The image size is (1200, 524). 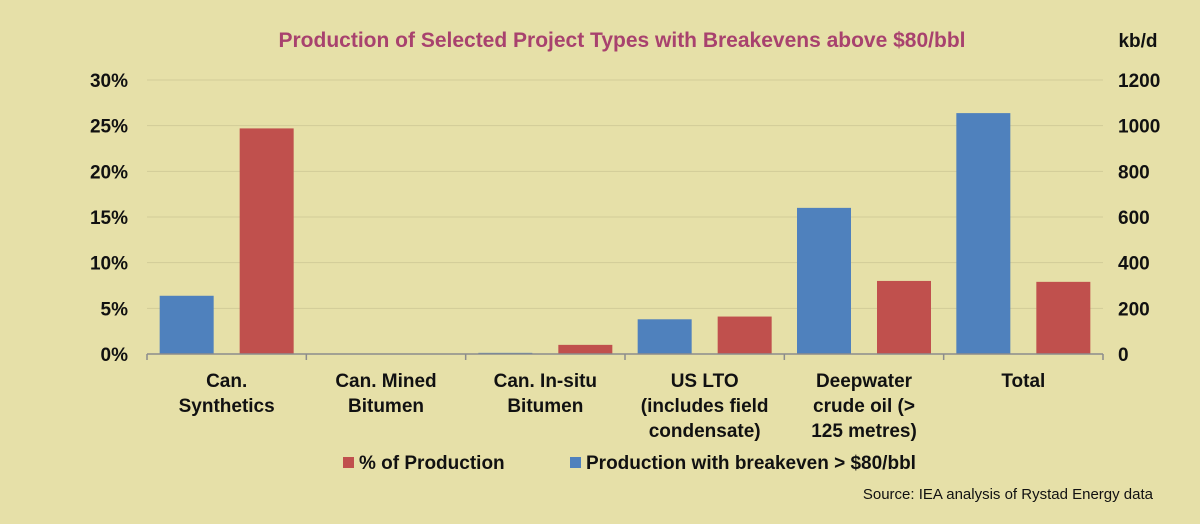 I want to click on left-tick-label: 30%, so click(x=109, y=81).